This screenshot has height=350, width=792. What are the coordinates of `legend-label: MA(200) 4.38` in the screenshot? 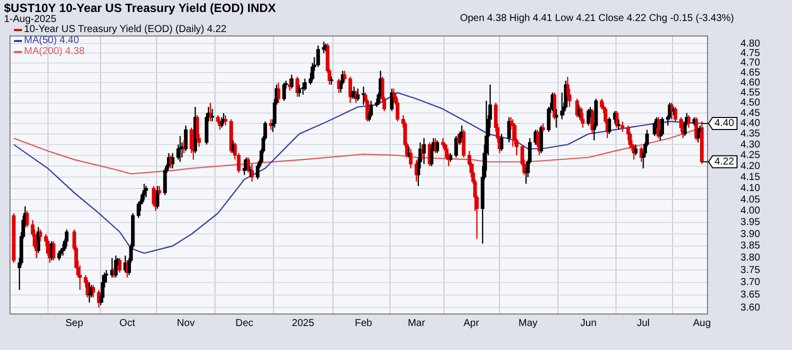 It's located at (54, 51).